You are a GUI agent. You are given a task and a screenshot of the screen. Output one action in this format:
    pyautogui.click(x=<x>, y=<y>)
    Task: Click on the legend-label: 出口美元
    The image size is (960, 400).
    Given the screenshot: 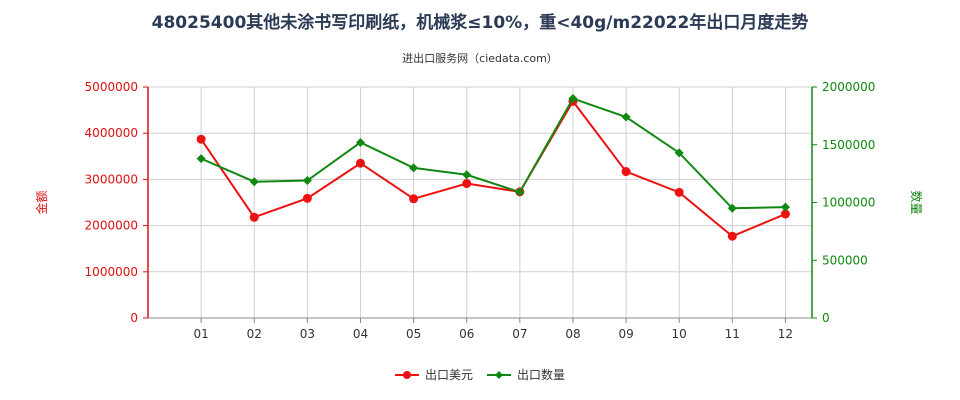 What is the action you would take?
    pyautogui.click(x=449, y=375)
    